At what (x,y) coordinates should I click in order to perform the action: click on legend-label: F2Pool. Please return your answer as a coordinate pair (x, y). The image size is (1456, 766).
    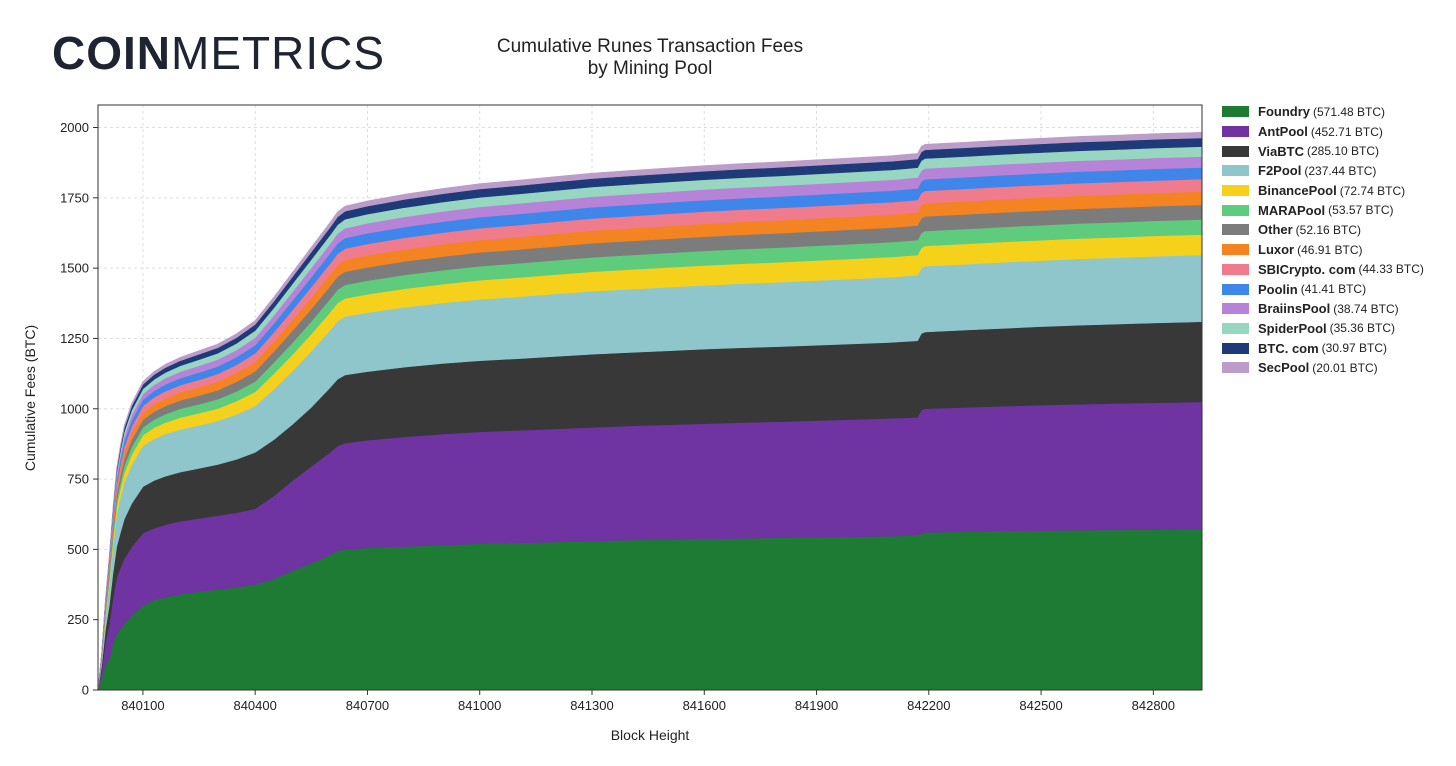
    Looking at the image, I should click on (1280, 171).